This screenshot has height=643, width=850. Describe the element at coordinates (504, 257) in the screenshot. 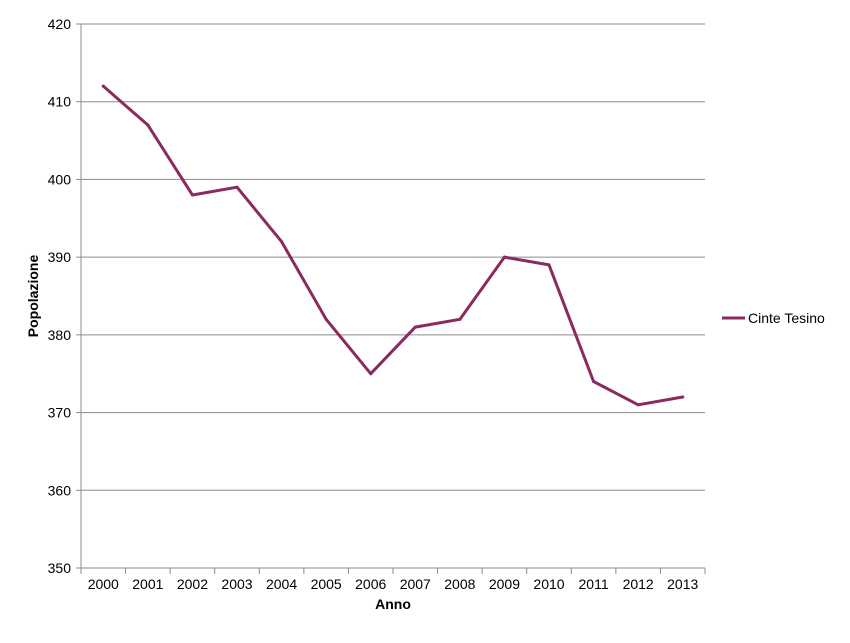

I see `data-point-2009` at that location.